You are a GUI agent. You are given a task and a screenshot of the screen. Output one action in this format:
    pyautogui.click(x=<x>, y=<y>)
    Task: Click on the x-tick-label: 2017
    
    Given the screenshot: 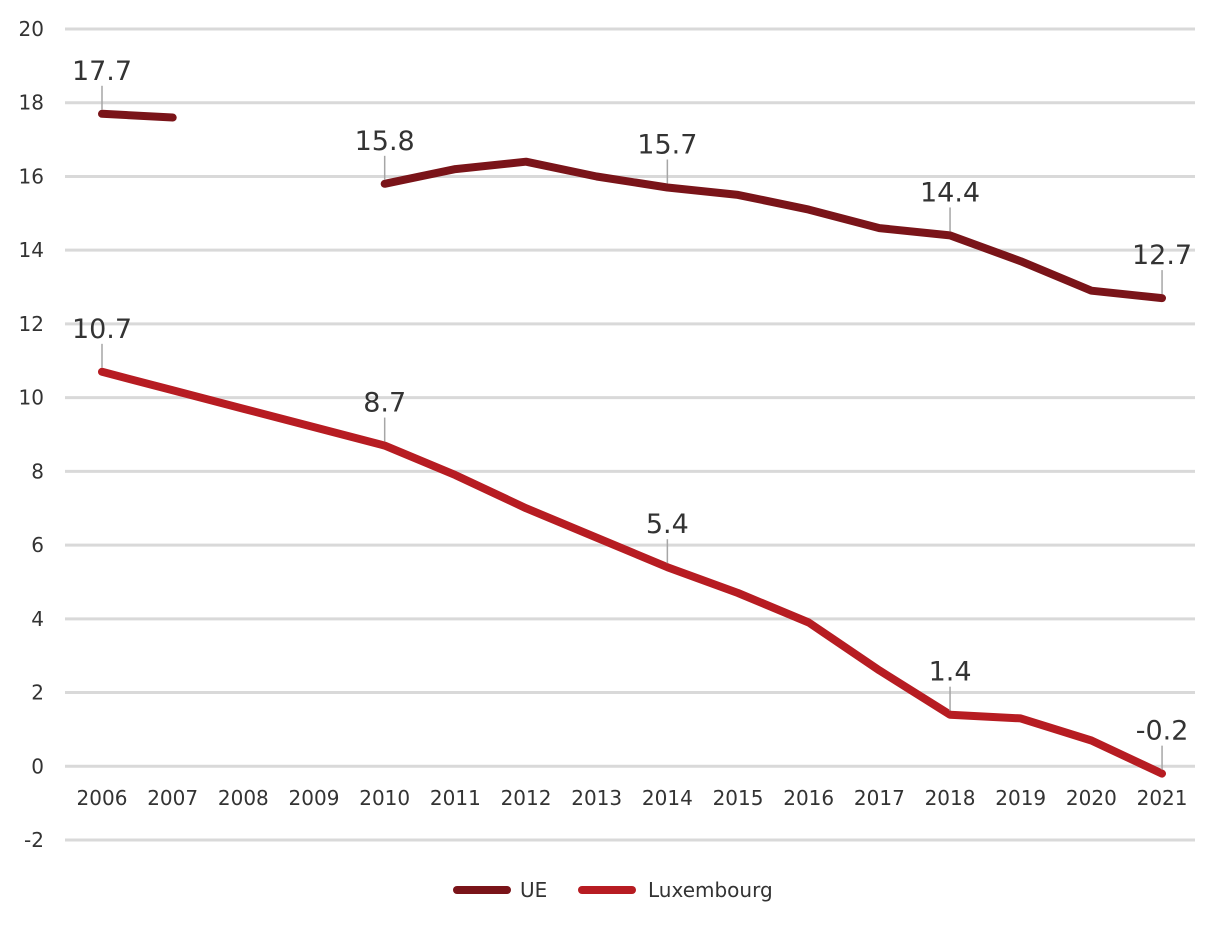 What is the action you would take?
    pyautogui.click(x=879, y=798)
    